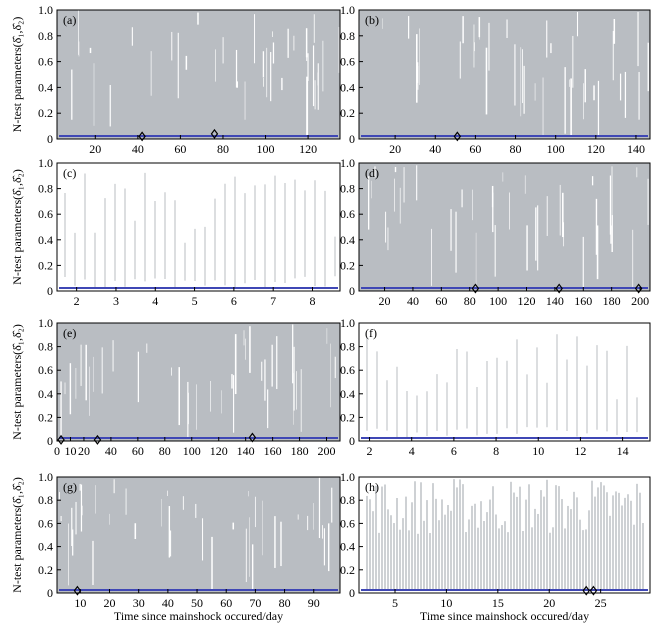  I want to click on x-tick-label: 25, so click(601, 603).